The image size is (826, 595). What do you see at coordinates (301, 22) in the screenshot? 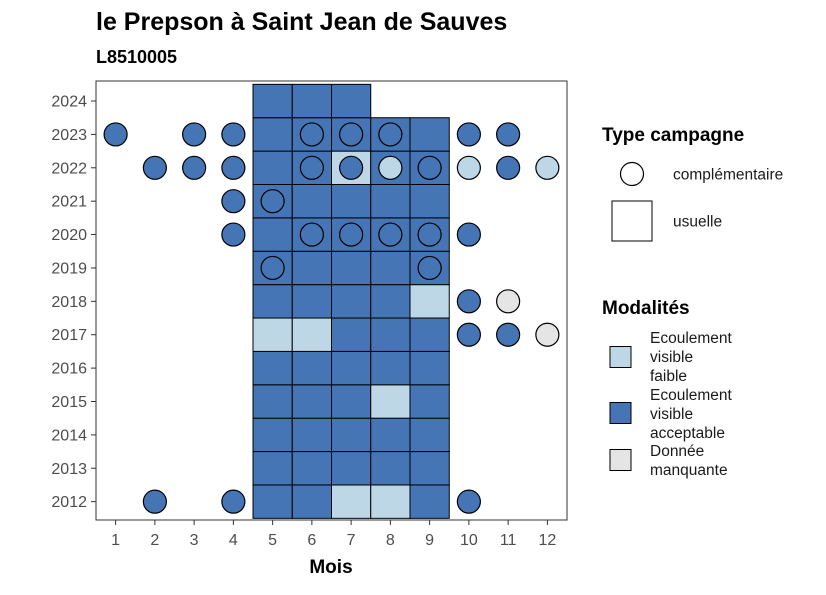
I see `chart-title: le Prepson à Saint Jean de Sauves` at bounding box center [301, 22].